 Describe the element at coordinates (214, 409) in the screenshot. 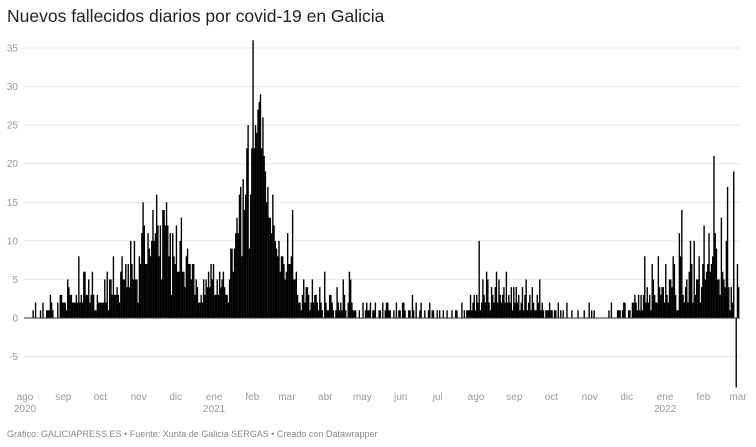

I see `x-tick-year: 2021` at that location.